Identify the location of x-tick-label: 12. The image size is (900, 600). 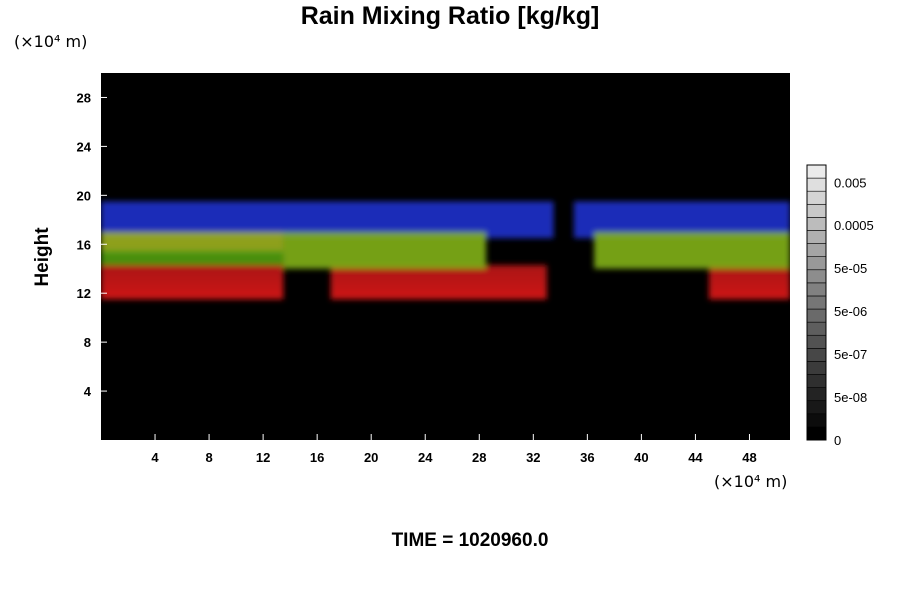
(263, 457).